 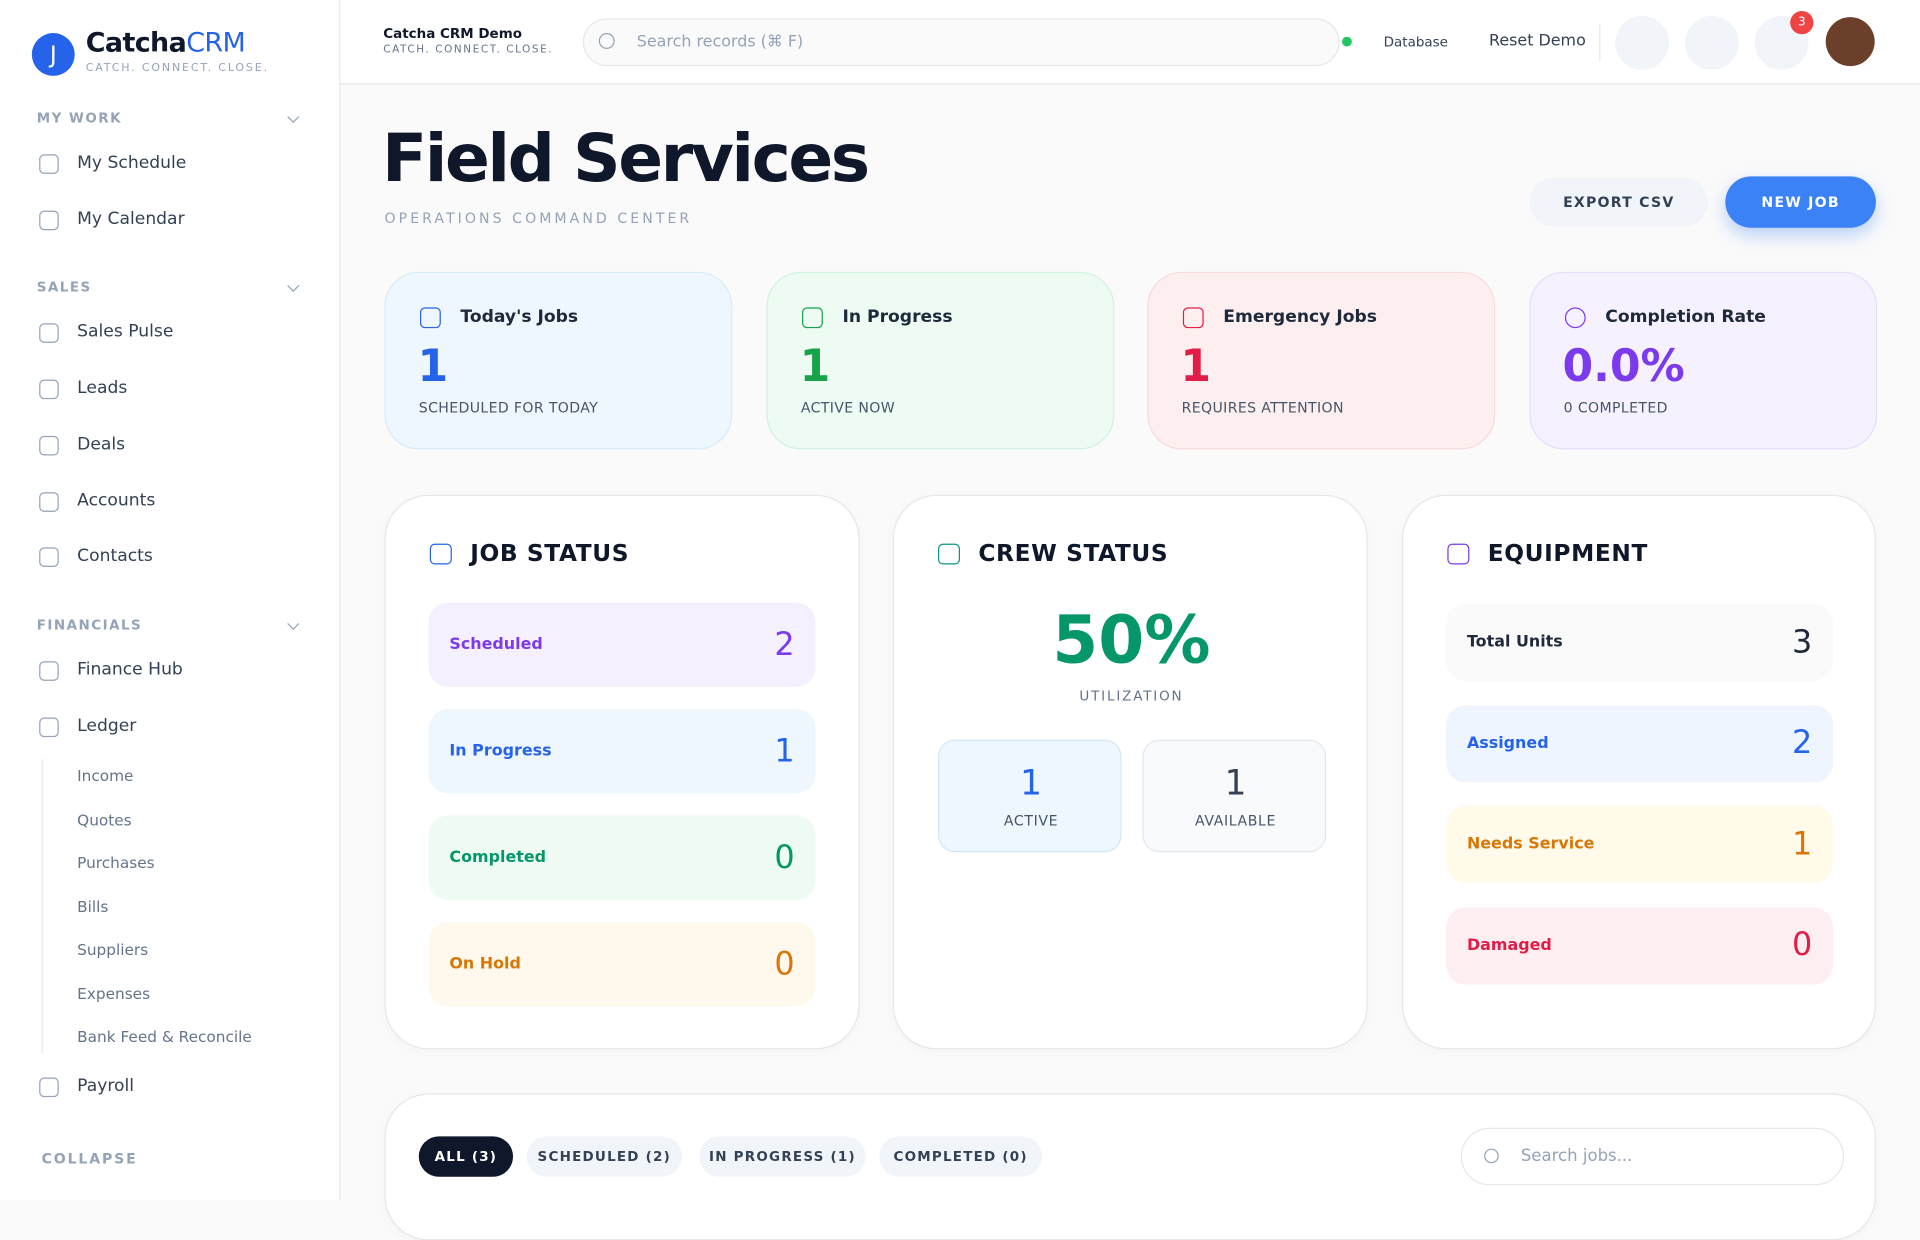 What do you see at coordinates (550, 553) in the screenshot?
I see `panel-title: JOB STATUS` at bounding box center [550, 553].